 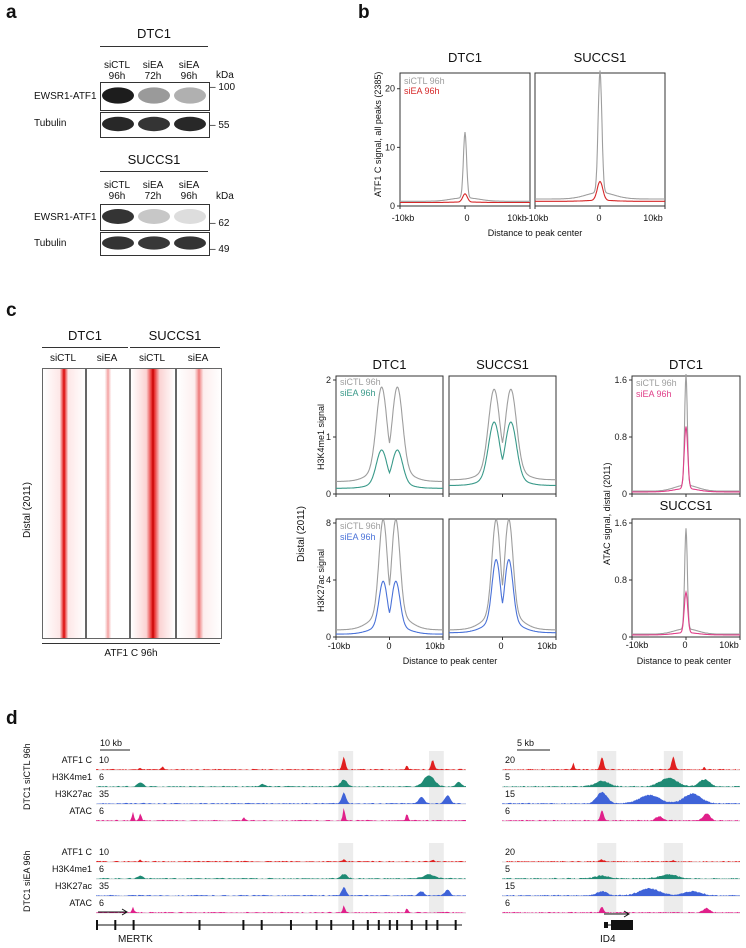 What do you see at coordinates (198, 358) in the screenshot?
I see `heatmap-lane-label: siEA` at bounding box center [198, 358].